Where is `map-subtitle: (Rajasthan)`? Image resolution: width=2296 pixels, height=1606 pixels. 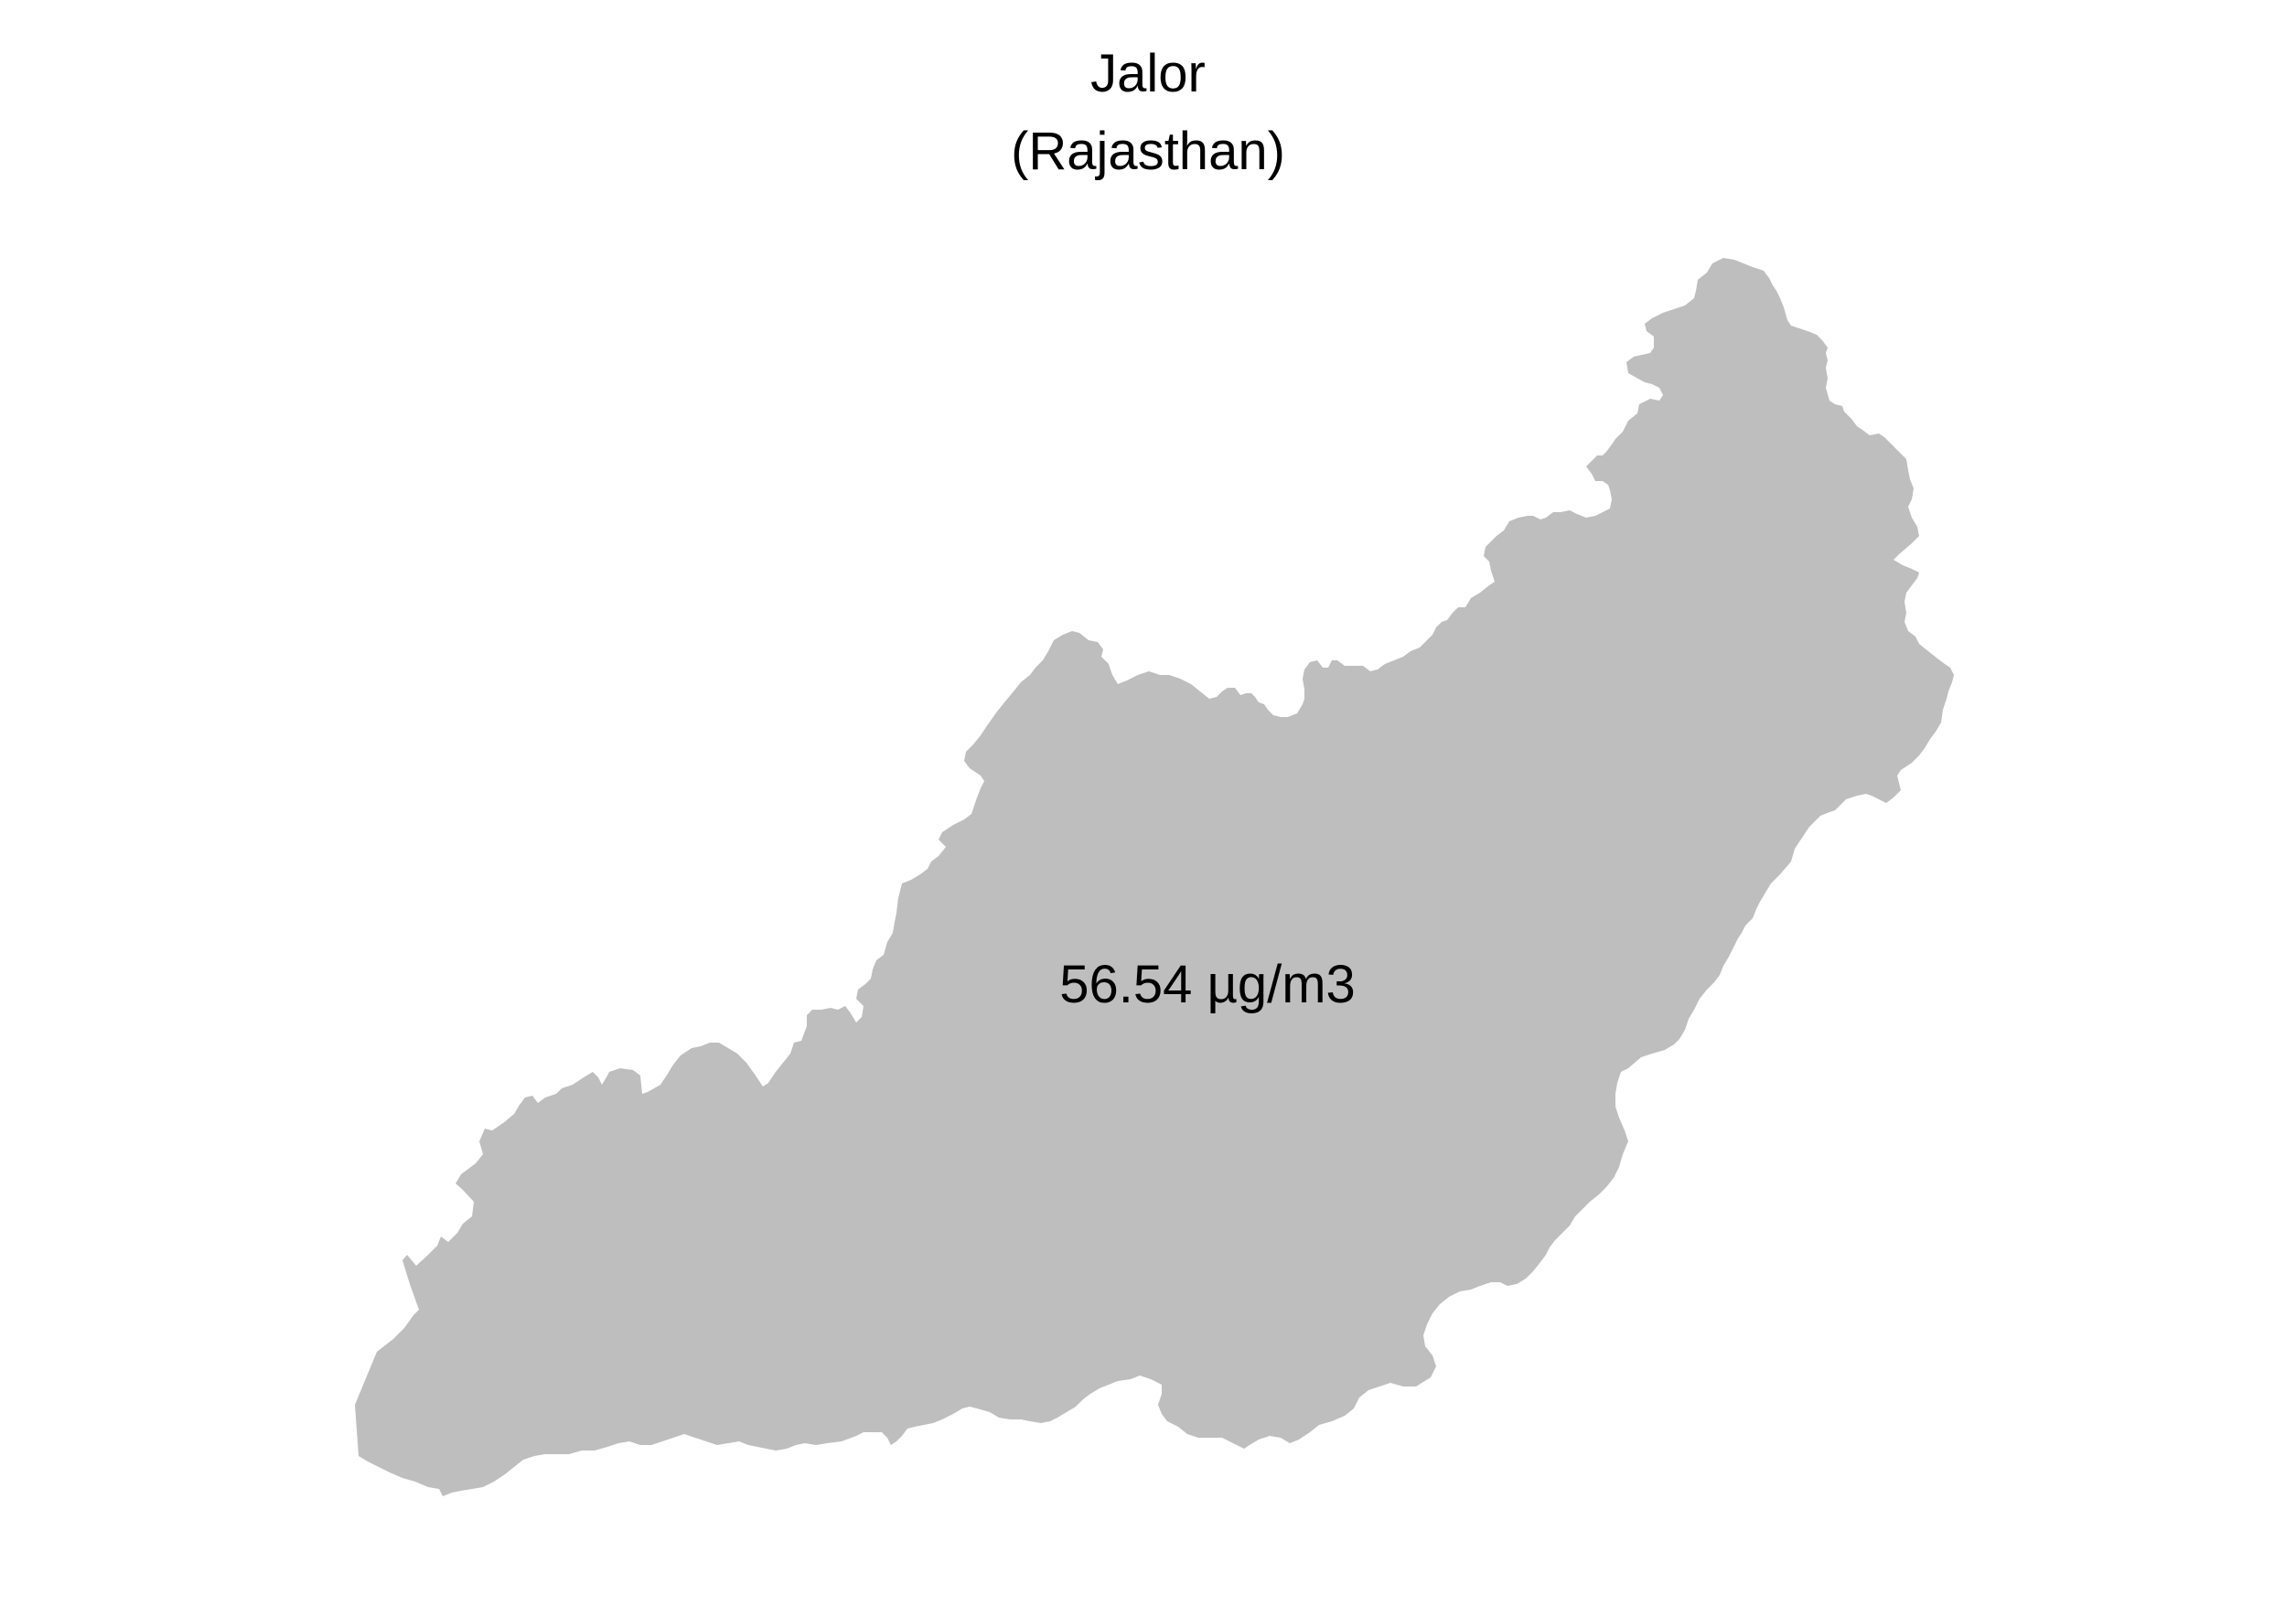 map-subtitle: (Rajasthan) is located at coordinates (1148, 151).